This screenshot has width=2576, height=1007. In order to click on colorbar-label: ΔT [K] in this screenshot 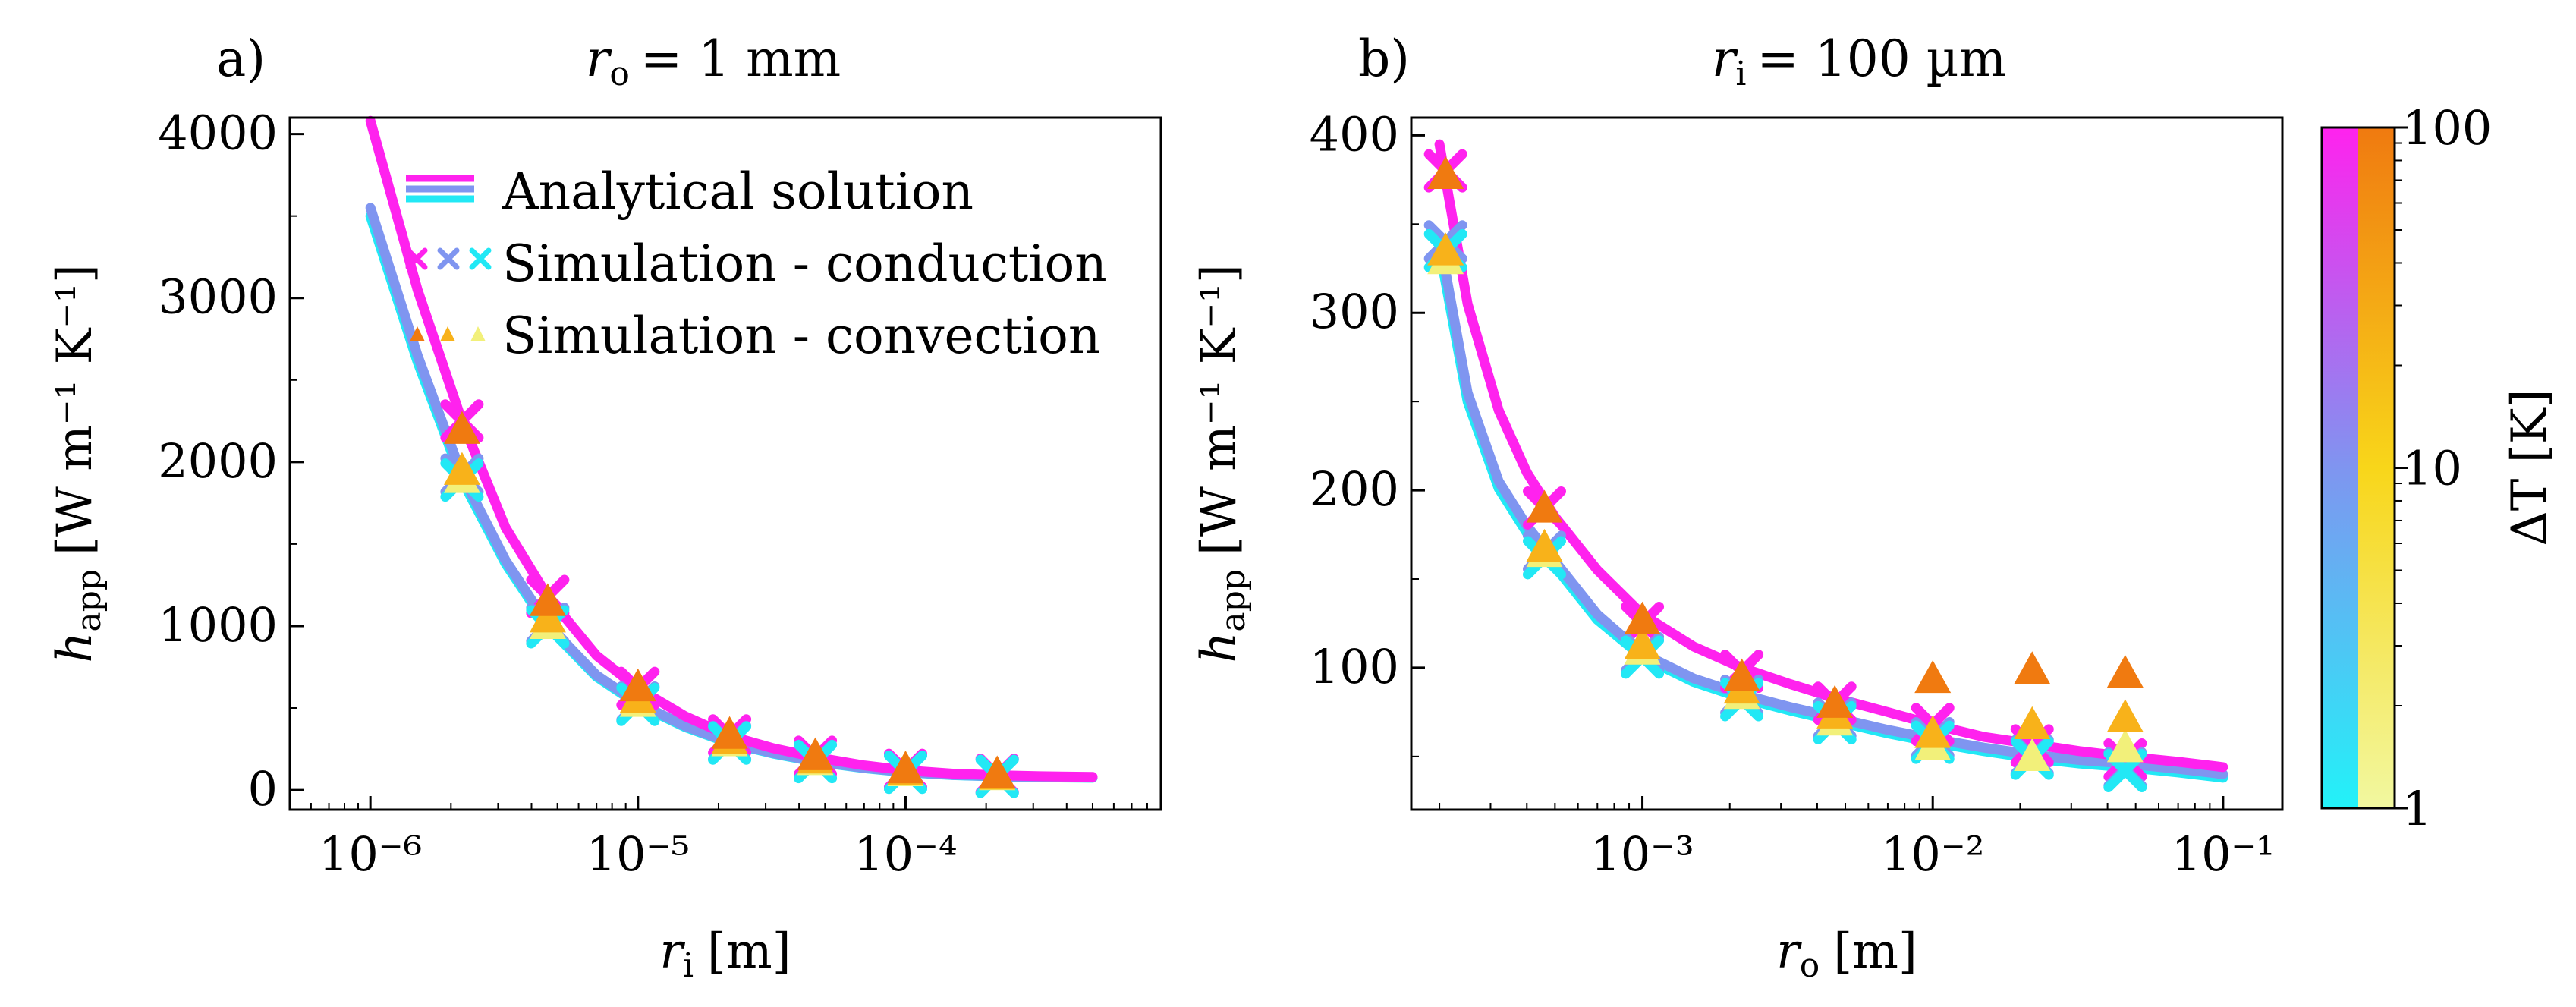, I will do `click(2530, 467)`.